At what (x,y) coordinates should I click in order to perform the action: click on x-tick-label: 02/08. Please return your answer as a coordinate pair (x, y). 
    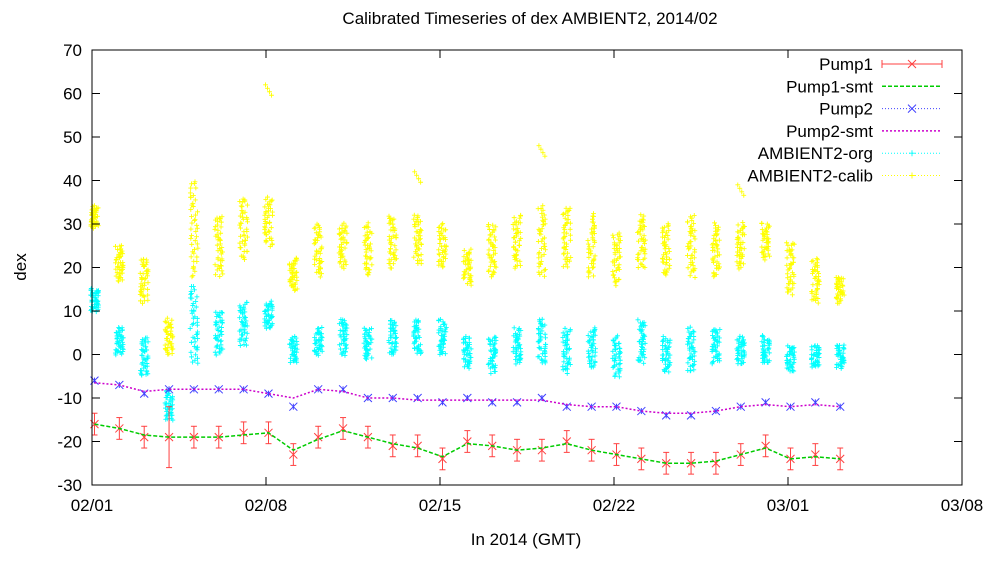
    Looking at the image, I should click on (266, 505).